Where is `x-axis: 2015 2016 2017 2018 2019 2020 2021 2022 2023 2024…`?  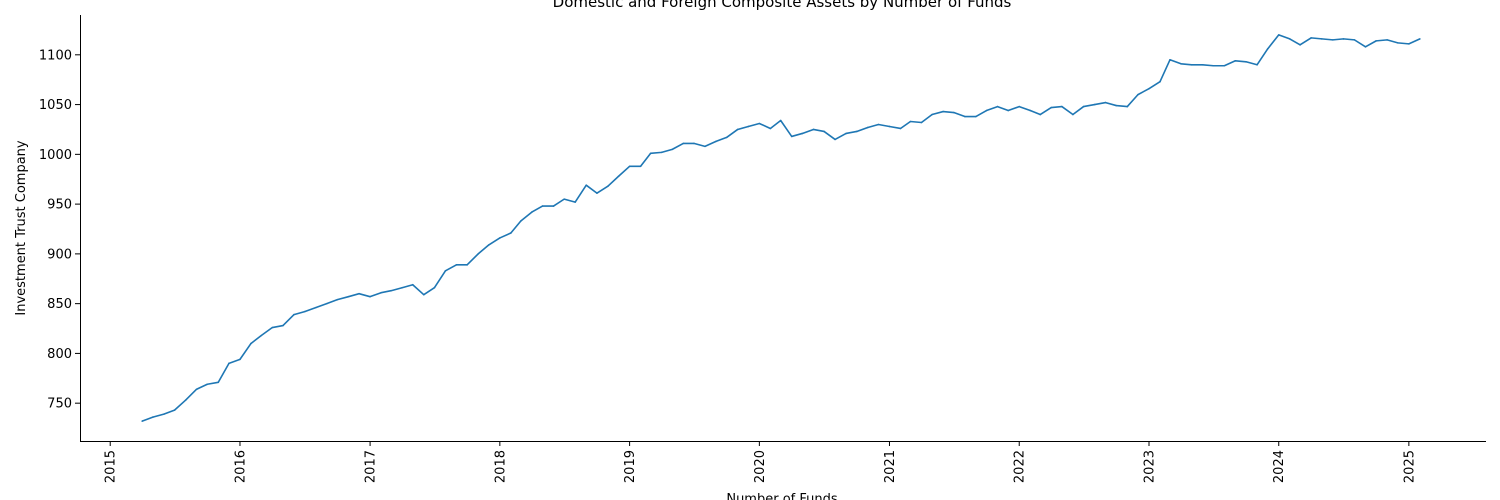
x-axis: 2015 2016 2017 2018 2019 2020 2021 2022 2023 2024… is located at coordinates (760, 462).